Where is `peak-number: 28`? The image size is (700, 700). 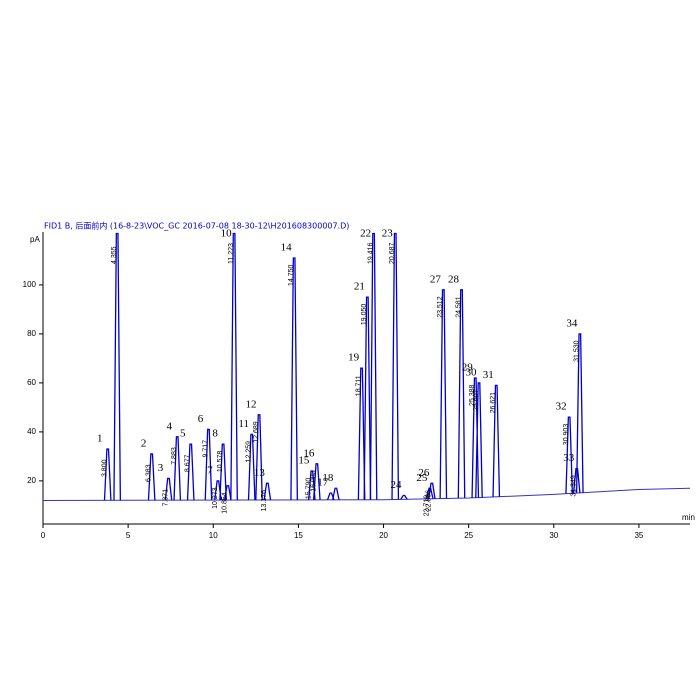 peak-number: 28 is located at coordinates (454, 279).